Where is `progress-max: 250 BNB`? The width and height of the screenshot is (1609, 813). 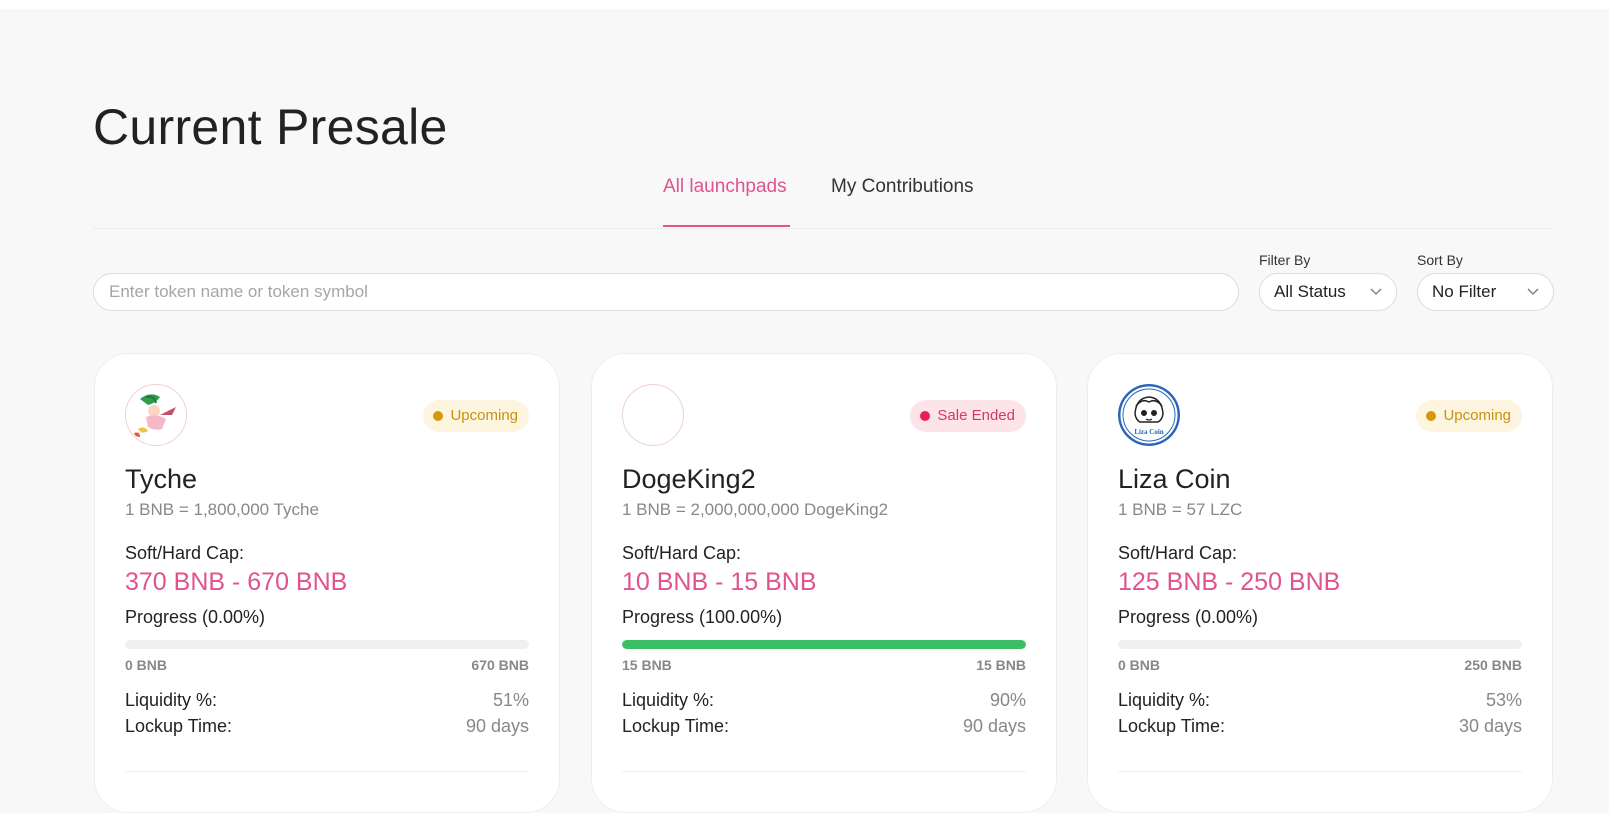 progress-max: 250 BNB is located at coordinates (1493, 665).